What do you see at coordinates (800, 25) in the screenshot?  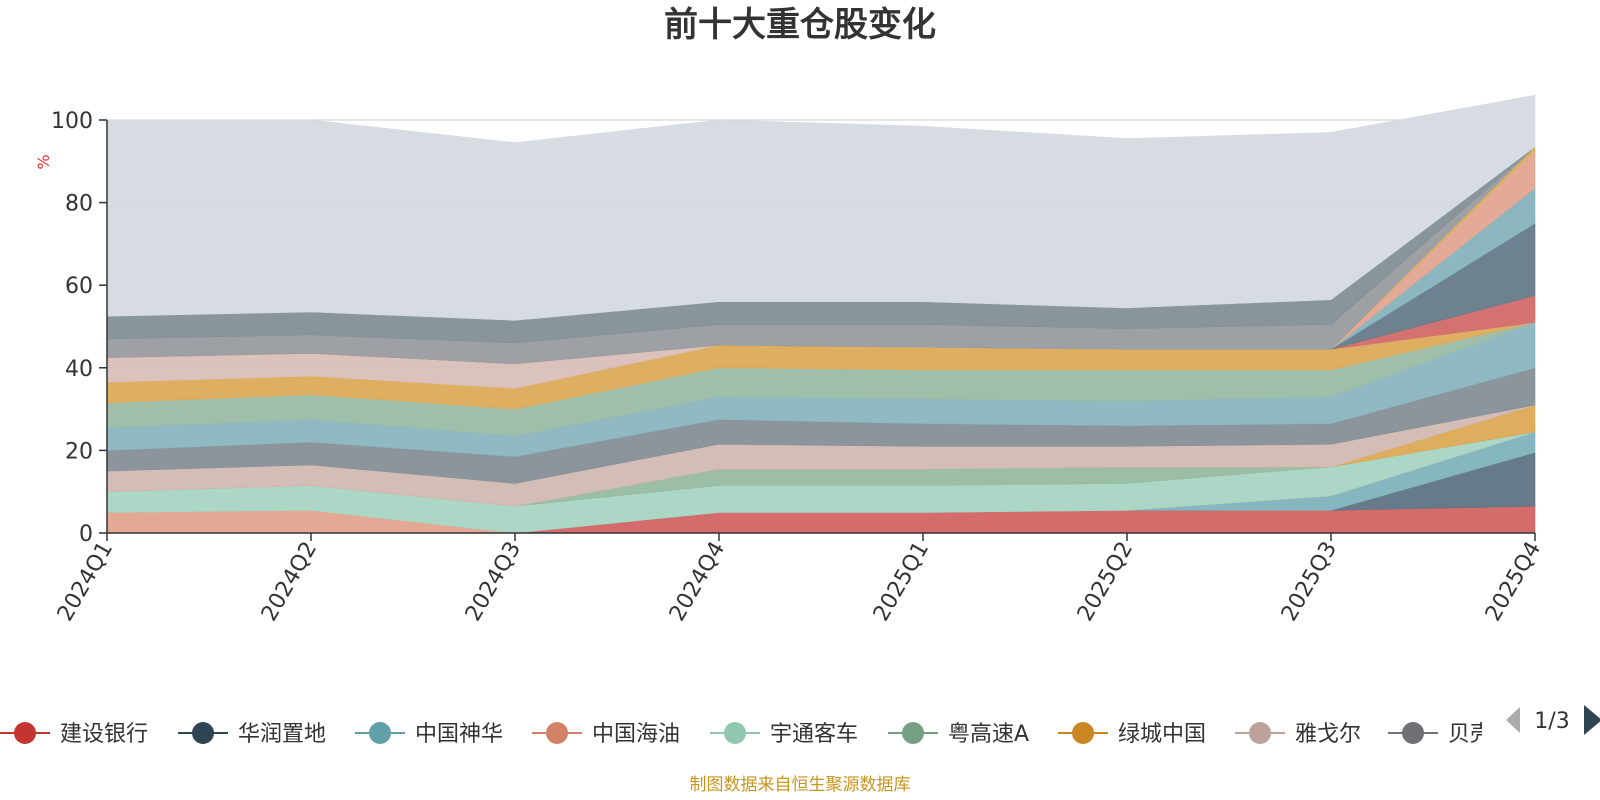 I see `chart-title: 前十大重仓股变化` at bounding box center [800, 25].